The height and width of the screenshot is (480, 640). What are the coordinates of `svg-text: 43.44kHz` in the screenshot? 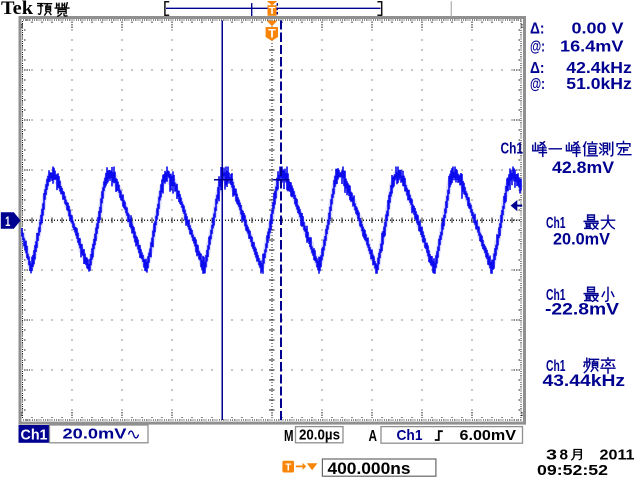 It's located at (584, 380).